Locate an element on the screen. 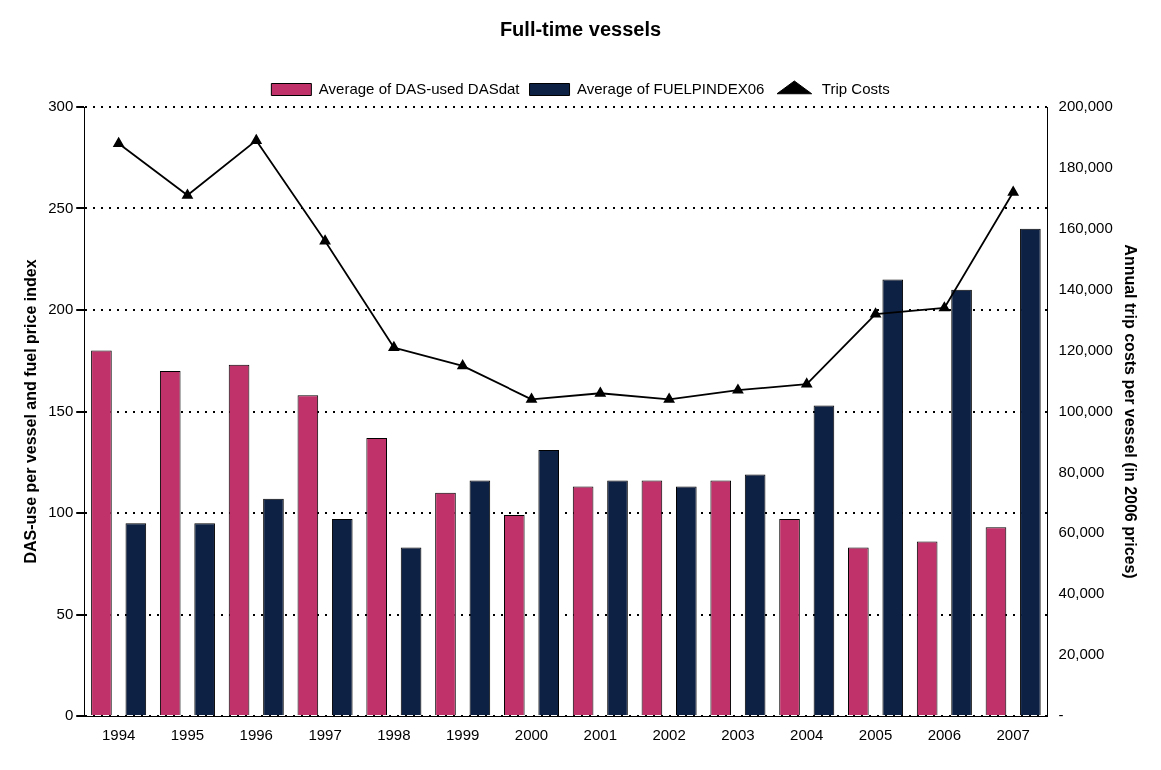 This screenshot has height=770, width=1161. y2-tick-label: 60,000 is located at coordinates (1081, 532).